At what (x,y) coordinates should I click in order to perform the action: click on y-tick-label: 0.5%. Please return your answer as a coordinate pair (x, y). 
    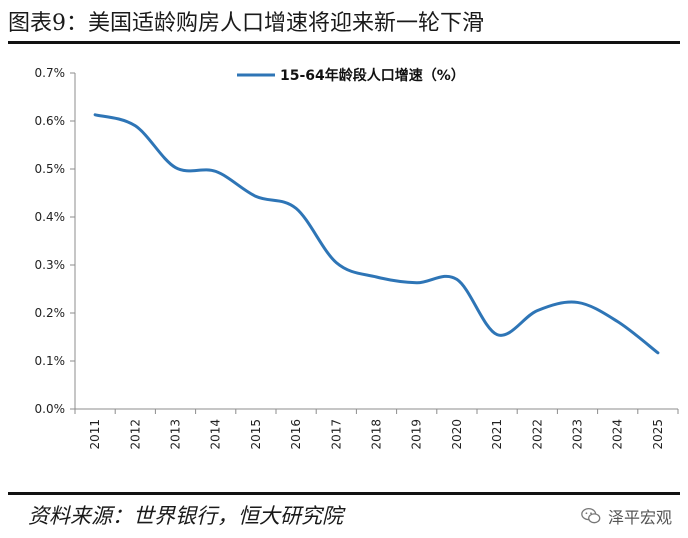
    Looking at the image, I should click on (50, 169).